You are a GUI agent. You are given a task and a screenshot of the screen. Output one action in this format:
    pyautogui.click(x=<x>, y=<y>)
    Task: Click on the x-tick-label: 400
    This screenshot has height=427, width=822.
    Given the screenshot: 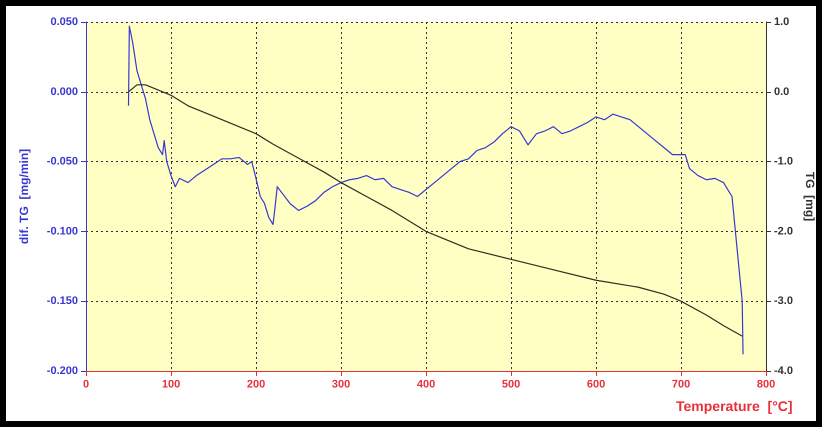 What is the action you would take?
    pyautogui.click(x=426, y=384)
    